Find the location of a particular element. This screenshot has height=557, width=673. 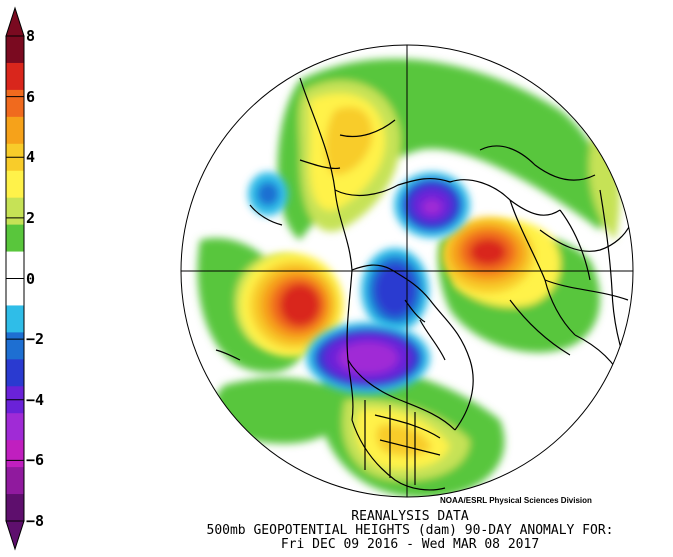

colorbar-tick-label: 2 is located at coordinates (31, 217).